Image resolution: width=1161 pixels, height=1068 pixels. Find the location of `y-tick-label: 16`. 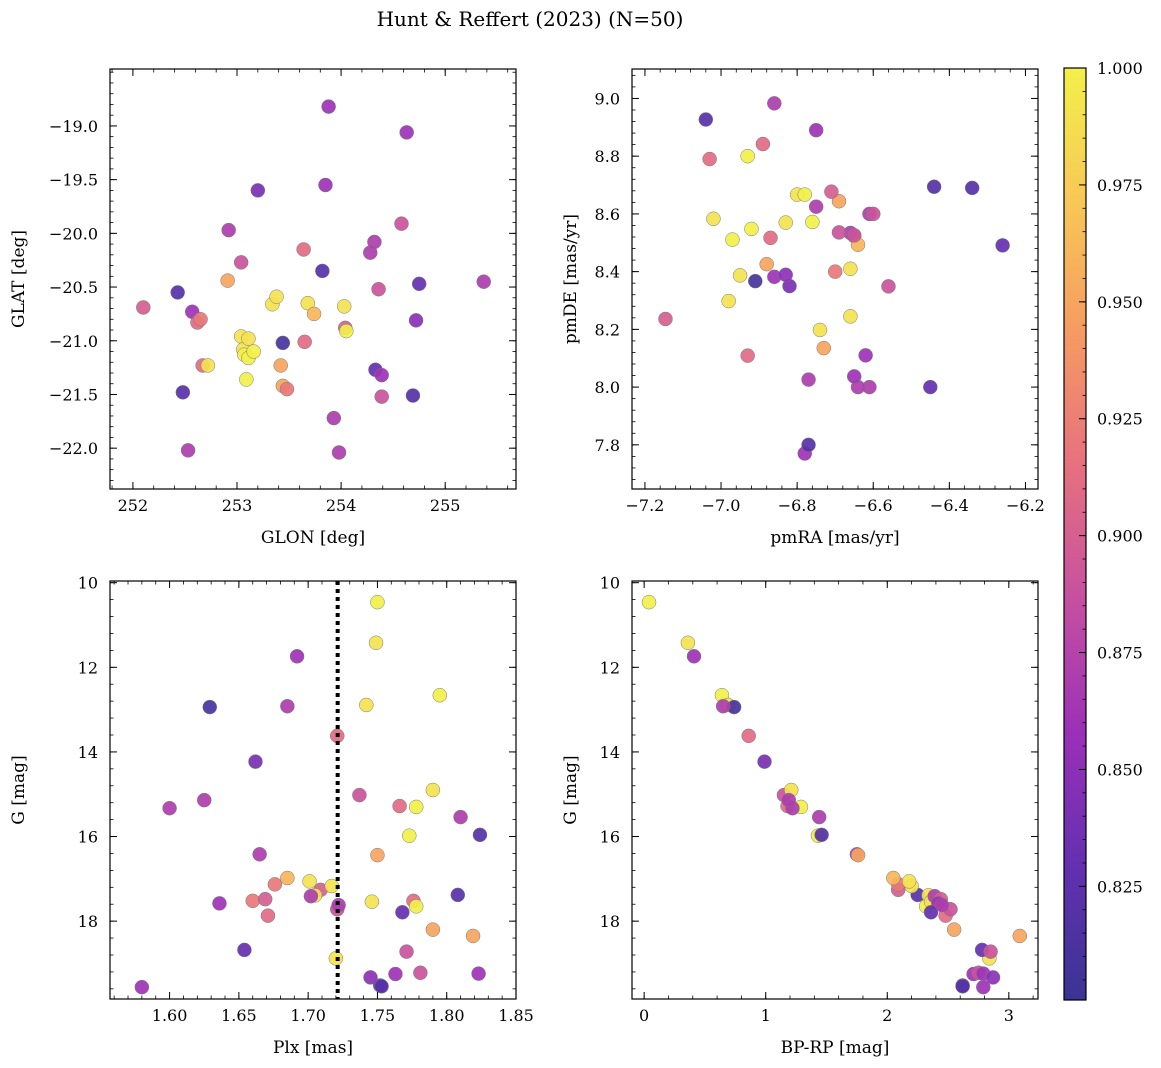

y-tick-label: 16 is located at coordinates (88, 837).